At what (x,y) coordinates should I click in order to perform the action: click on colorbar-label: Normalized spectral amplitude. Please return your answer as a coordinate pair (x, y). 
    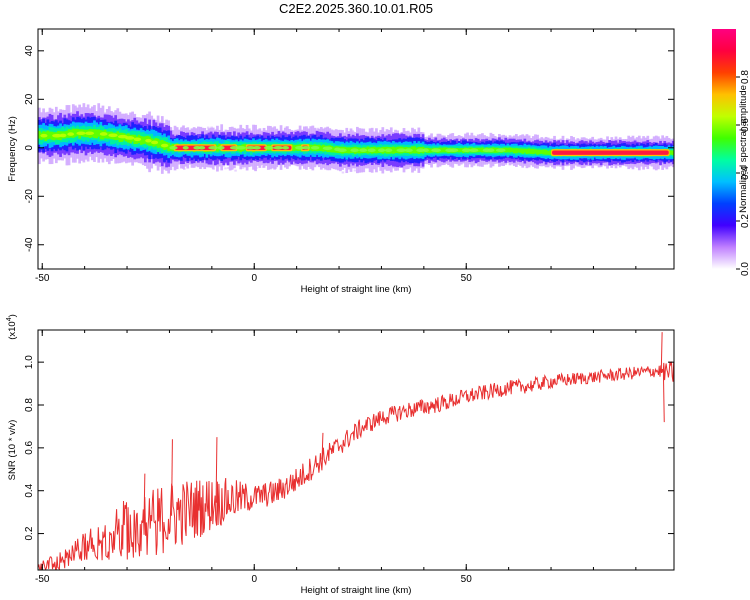
    Looking at the image, I should click on (743, 149).